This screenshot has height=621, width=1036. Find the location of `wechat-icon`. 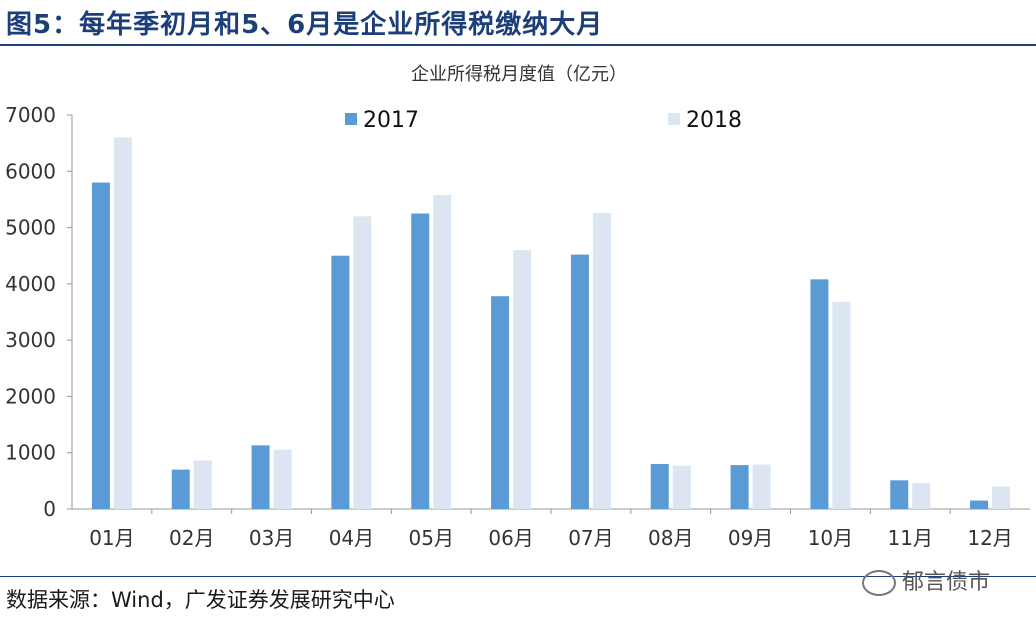

wechat-icon is located at coordinates (879, 583).